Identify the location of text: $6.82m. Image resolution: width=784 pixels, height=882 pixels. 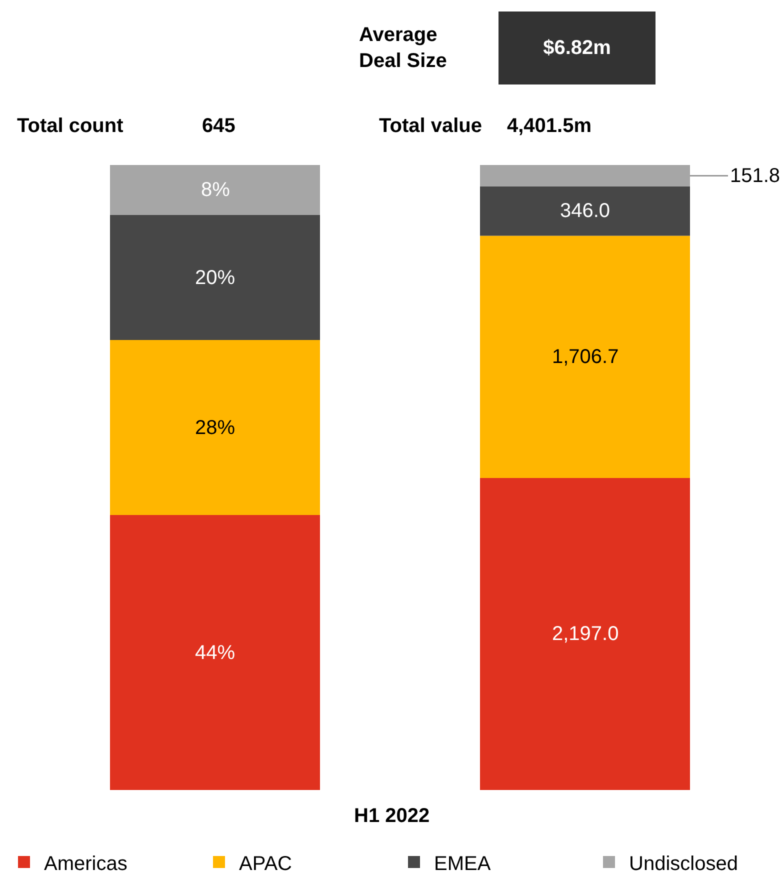
(577, 48).